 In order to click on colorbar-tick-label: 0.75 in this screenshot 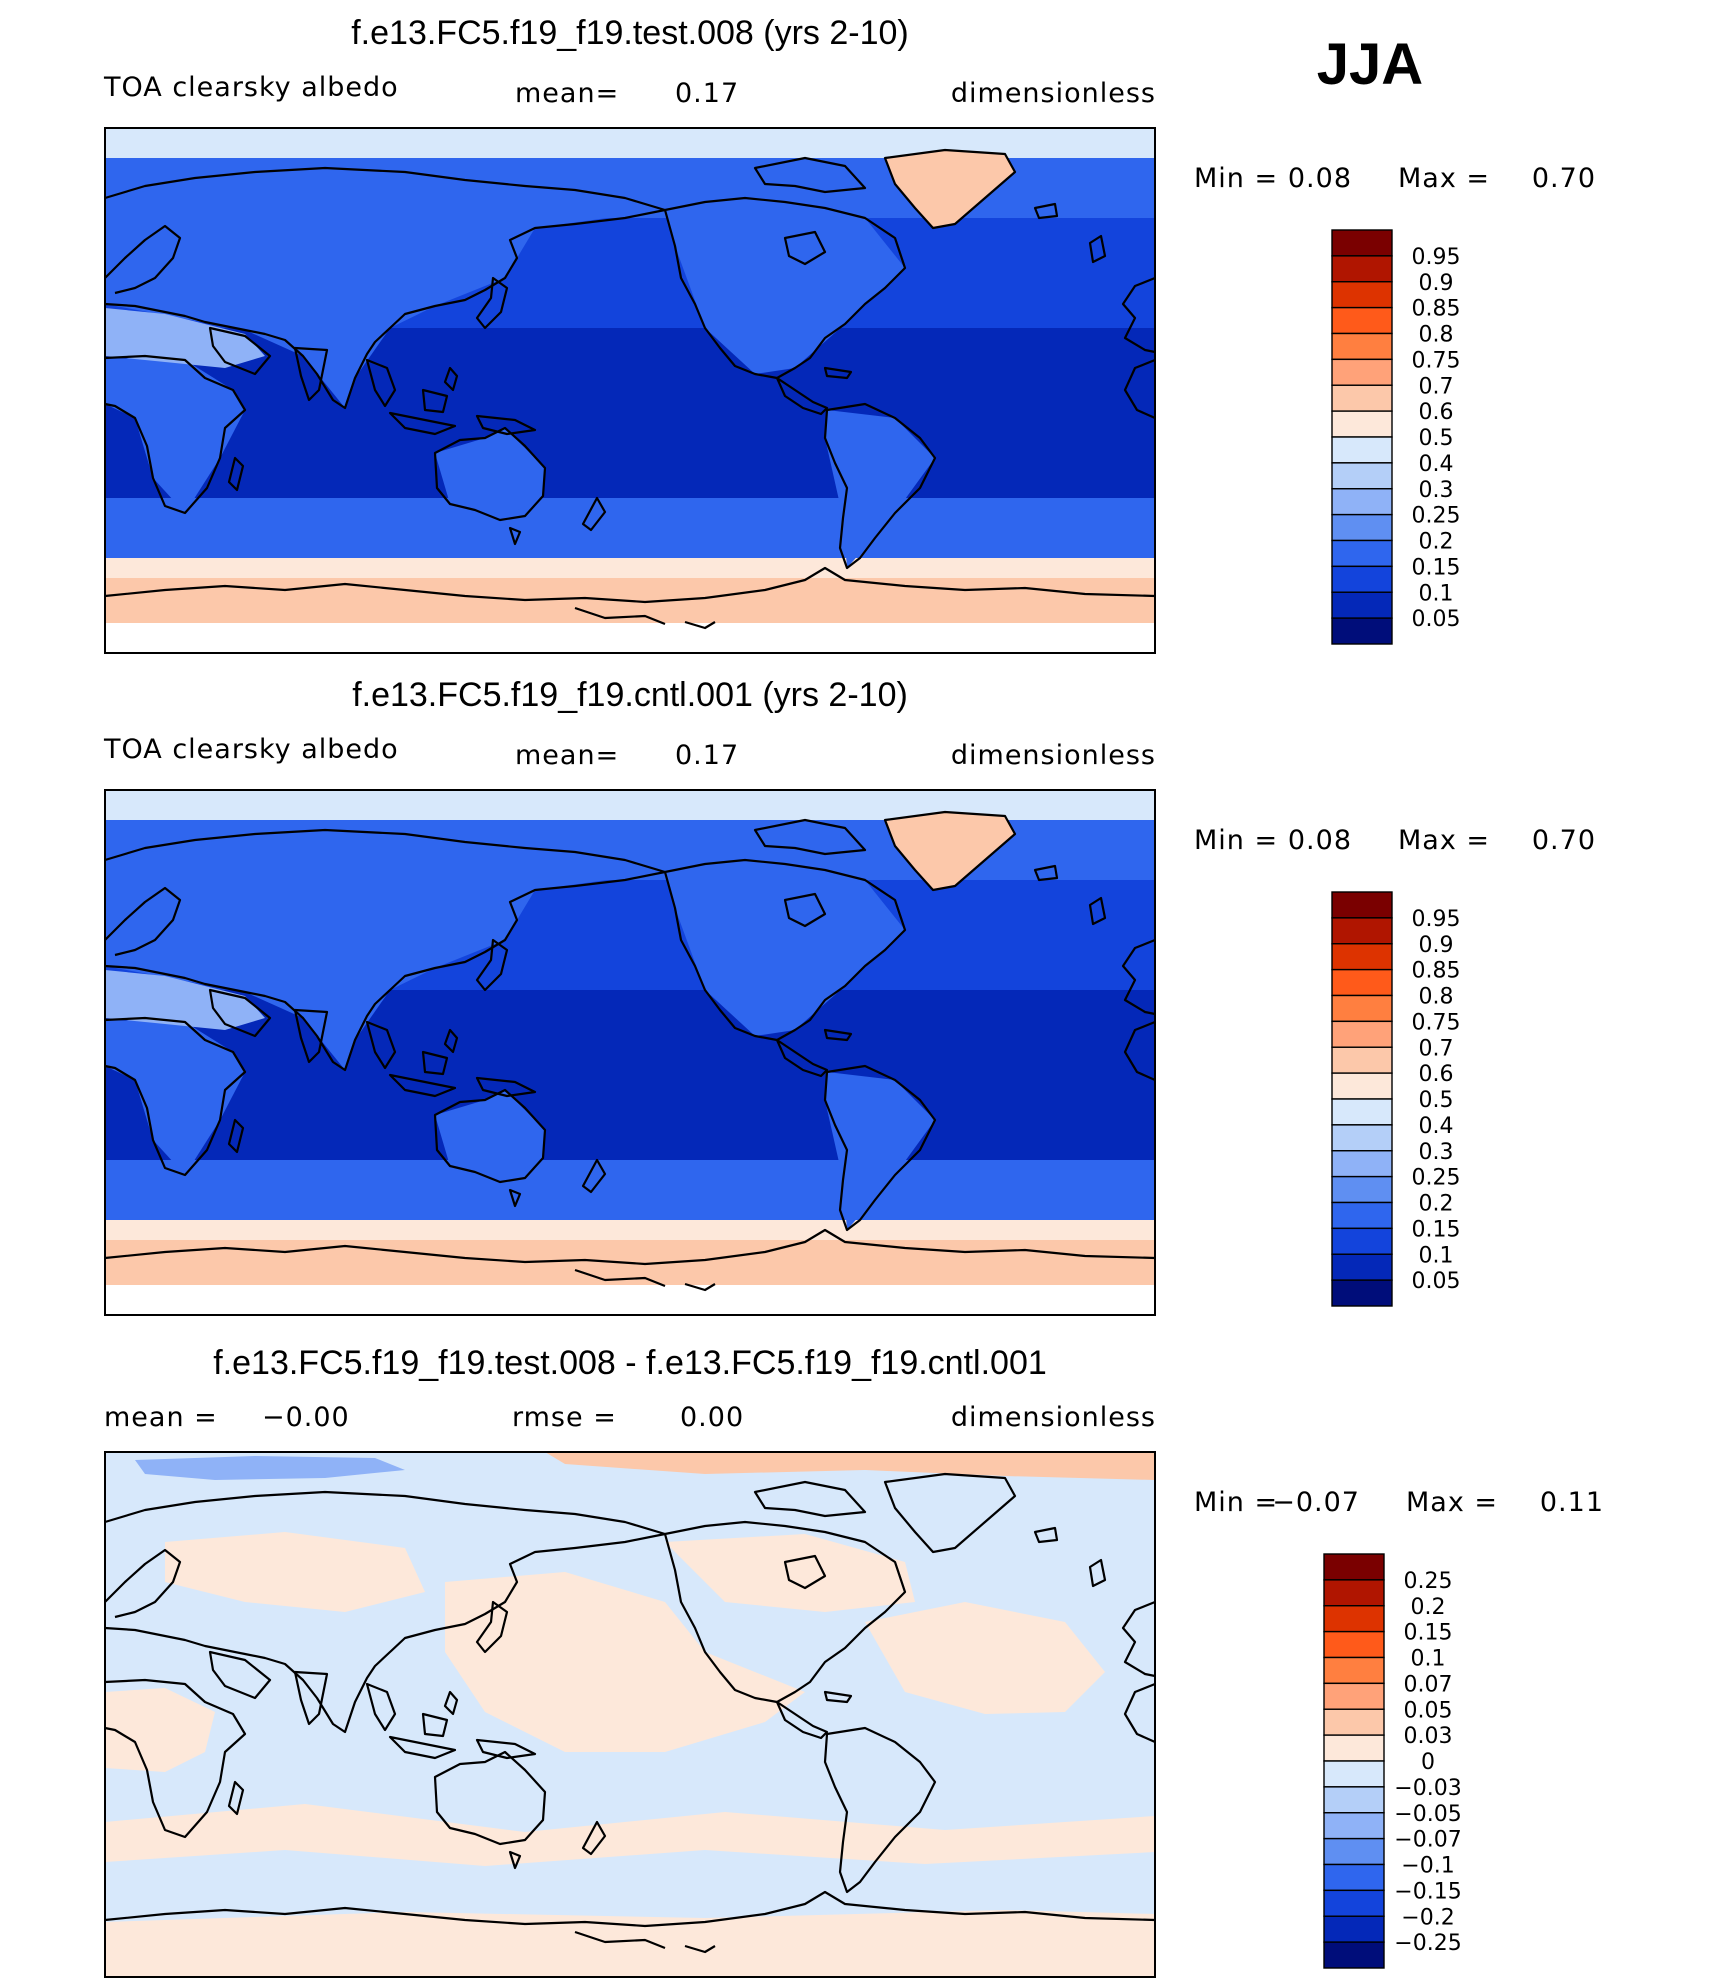, I will do `click(1436, 1022)`.